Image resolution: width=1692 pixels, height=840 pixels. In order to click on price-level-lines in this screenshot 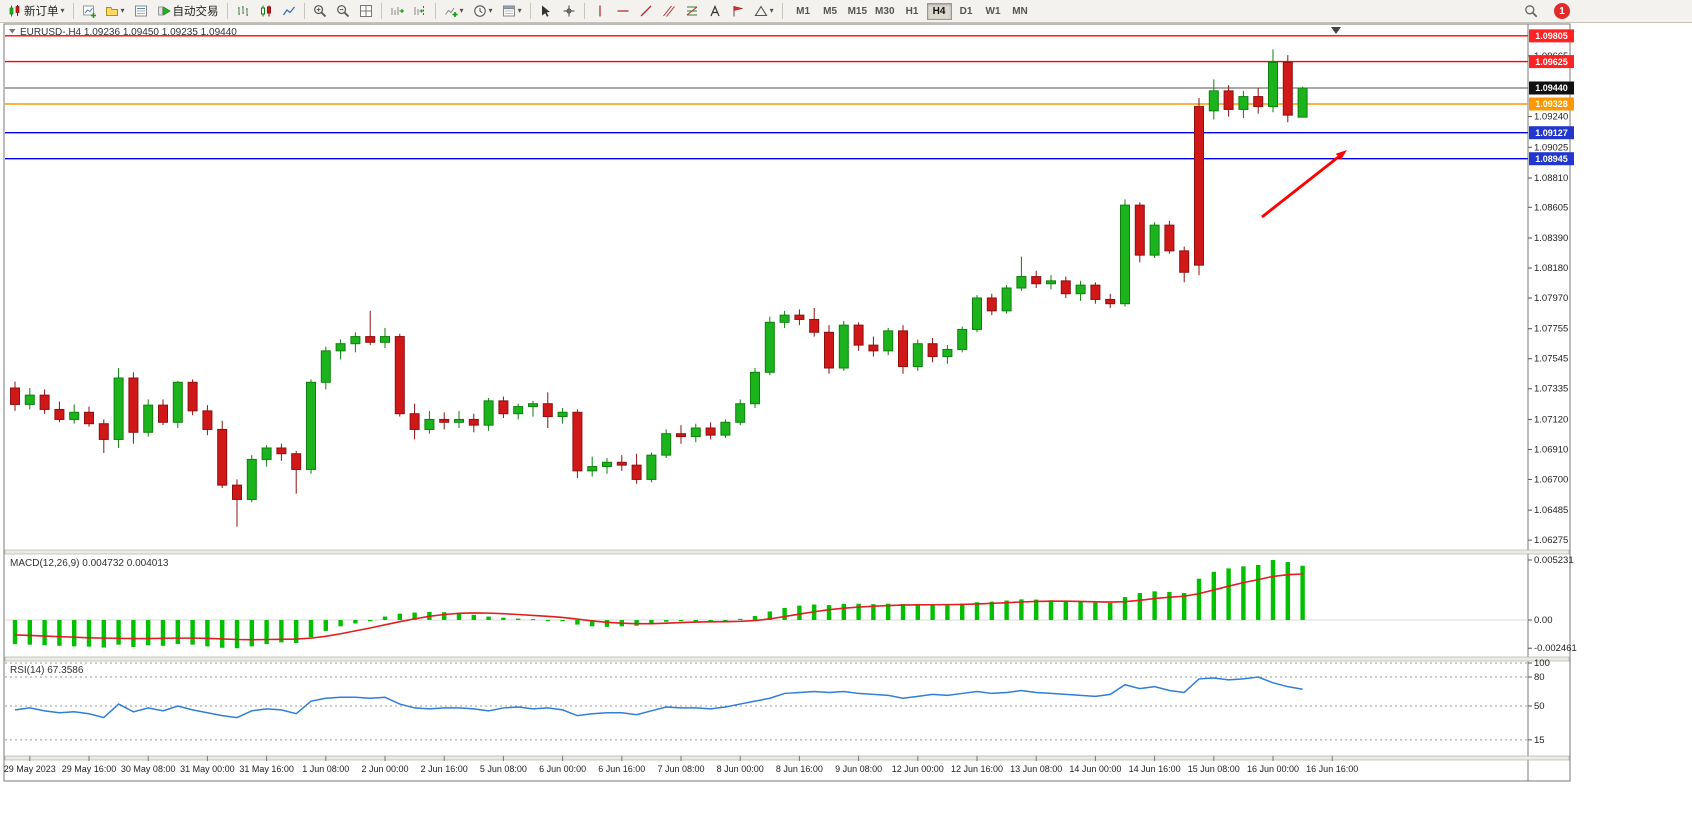, I will do `click(766, 97)`.